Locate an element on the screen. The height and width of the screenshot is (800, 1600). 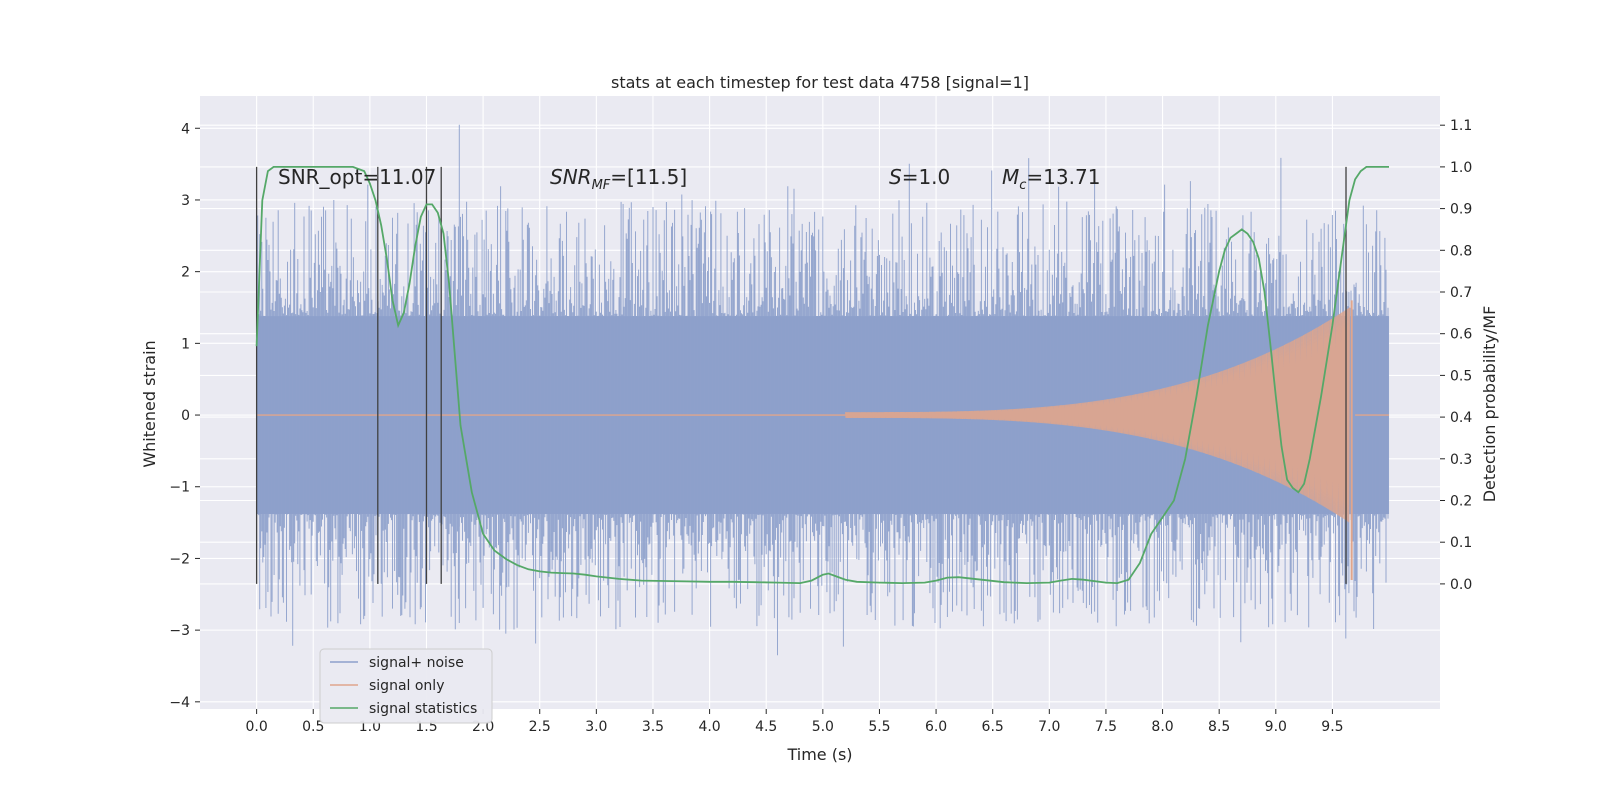
x-tick-label: 4.5 is located at coordinates (766, 727).